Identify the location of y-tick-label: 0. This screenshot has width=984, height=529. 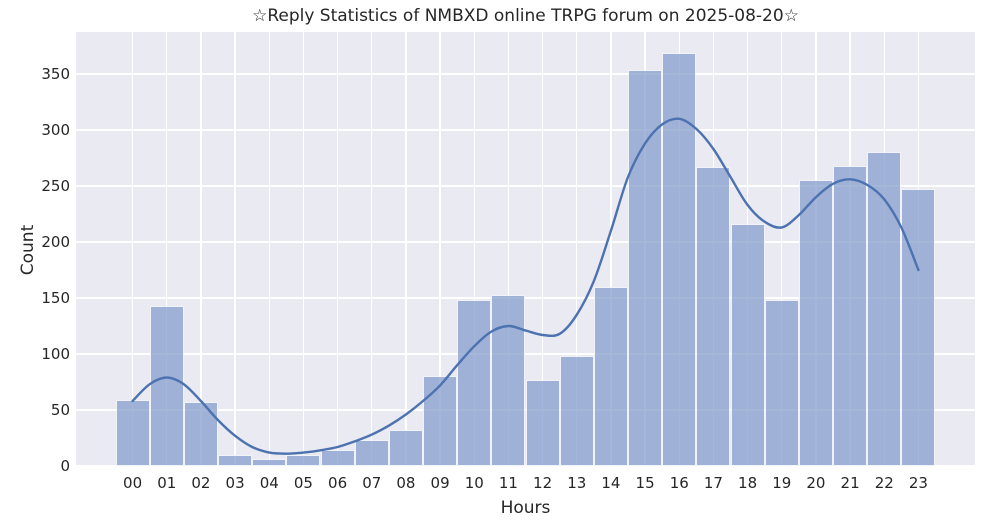
(65, 466).